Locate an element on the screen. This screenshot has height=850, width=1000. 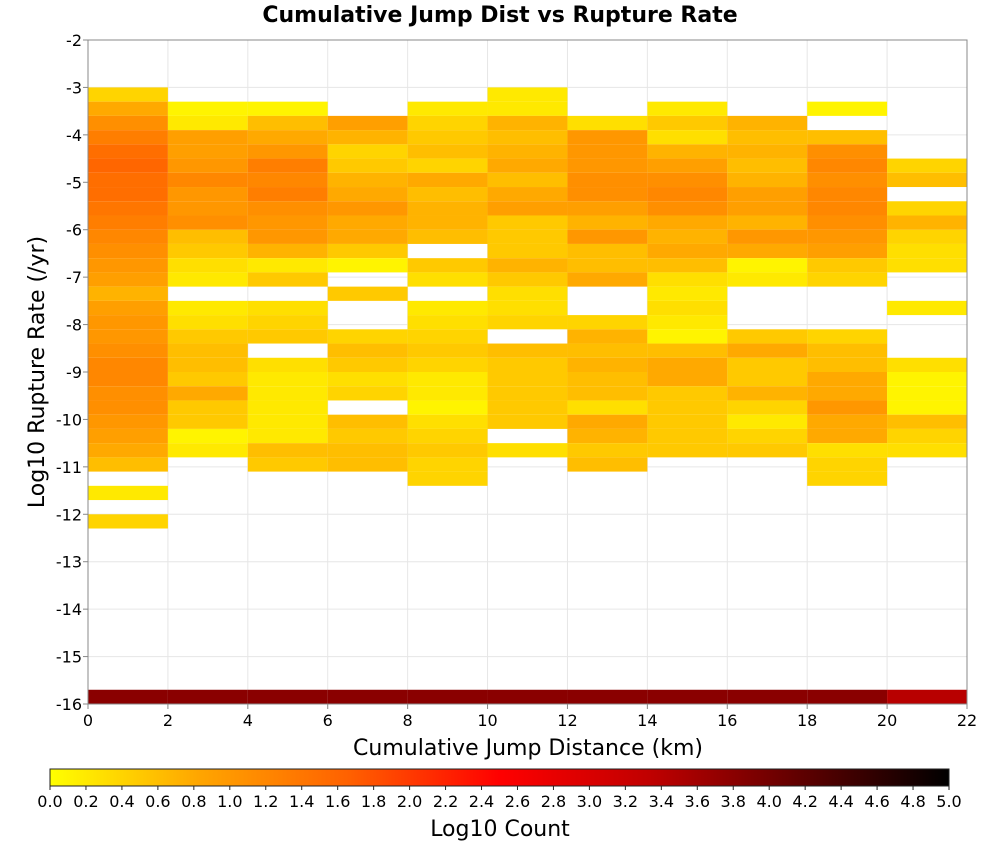
x-tick-label: 2 is located at coordinates (168, 720).